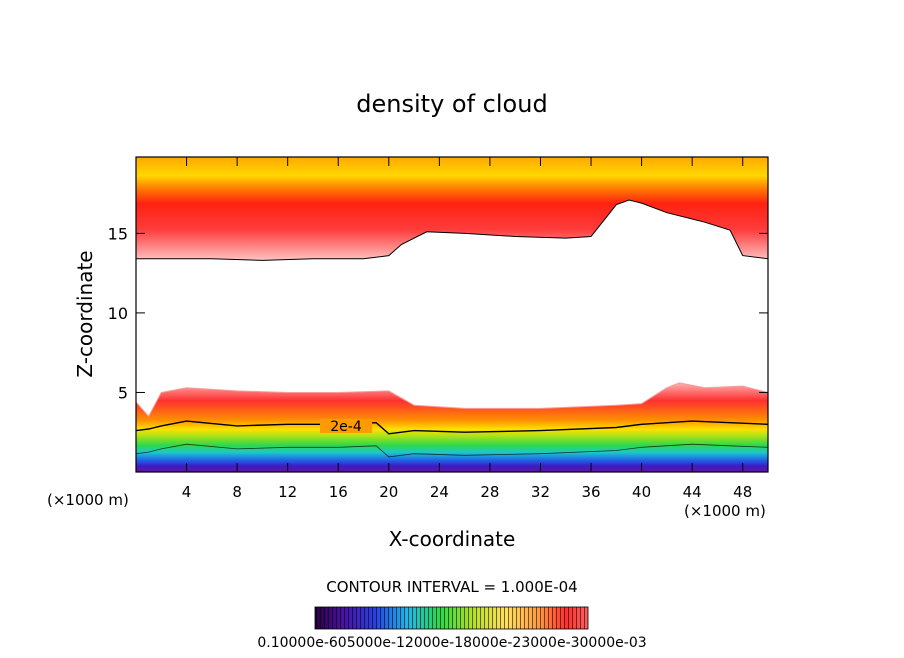  I want to click on x-unit-left: (×1000 m), so click(88, 500).